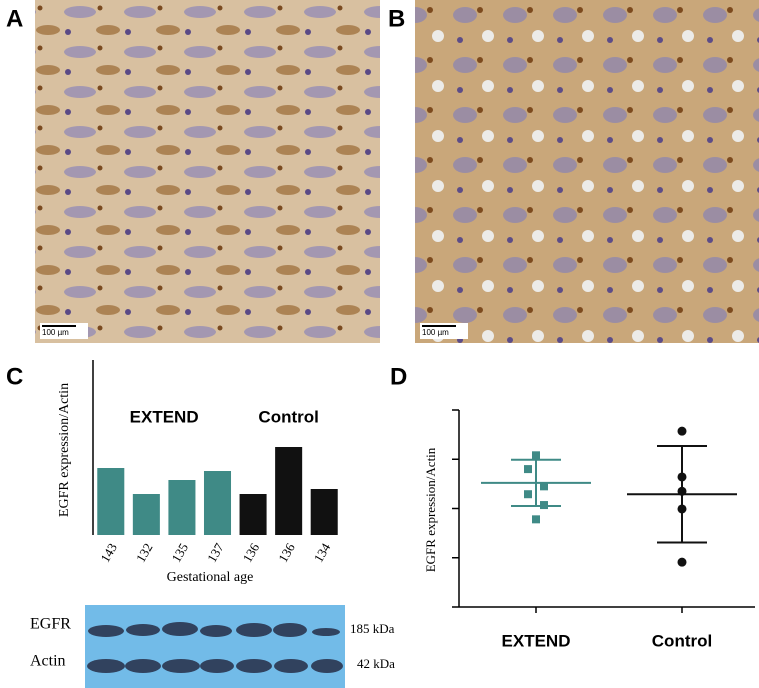 The width and height of the screenshot is (759, 688). I want to click on x-tick-label: EXTEND, so click(536, 640).